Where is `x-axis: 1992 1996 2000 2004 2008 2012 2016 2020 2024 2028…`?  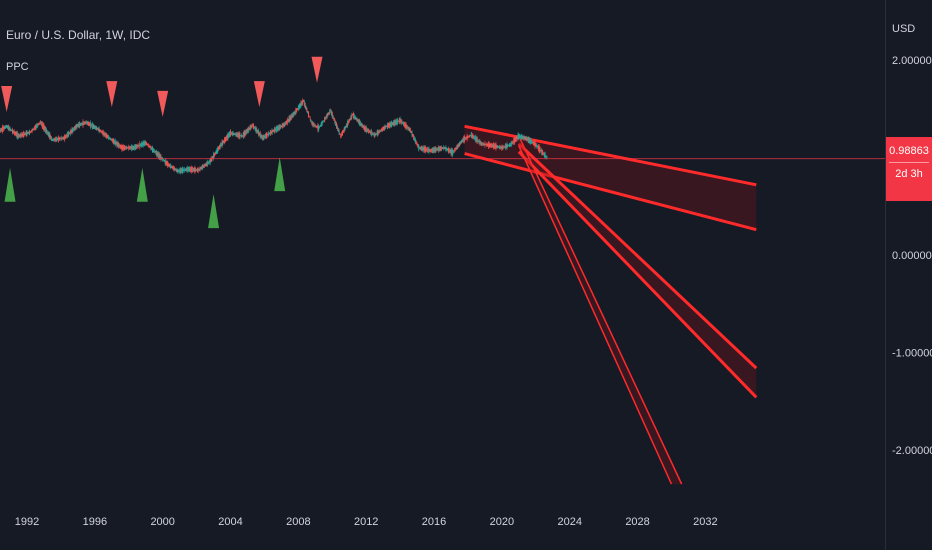 x-axis: 1992 1996 2000 2004 2008 2012 2016 2020 2024 2028… is located at coordinates (366, 522).